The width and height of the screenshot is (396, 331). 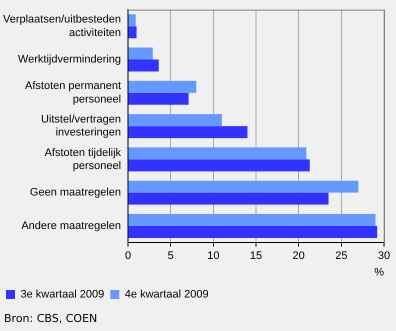 What do you see at coordinates (379, 272) in the screenshot?
I see `x-axis-title: %` at bounding box center [379, 272].